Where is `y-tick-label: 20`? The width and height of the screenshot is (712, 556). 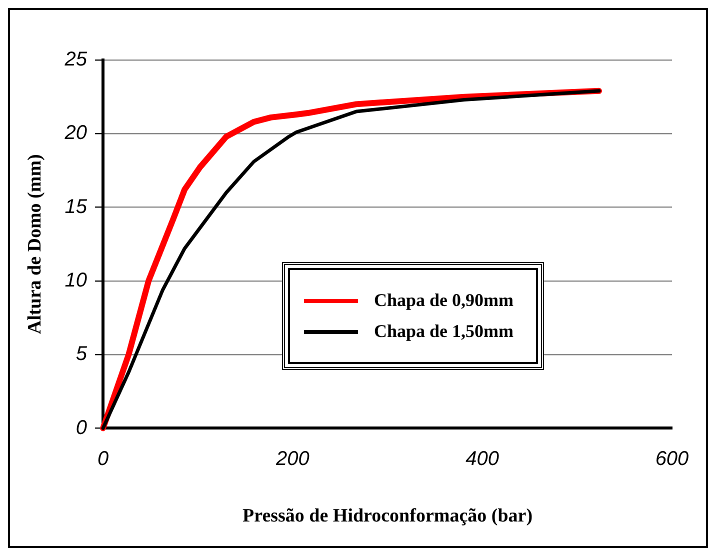
y-tick-label: 20 is located at coordinates (76, 133).